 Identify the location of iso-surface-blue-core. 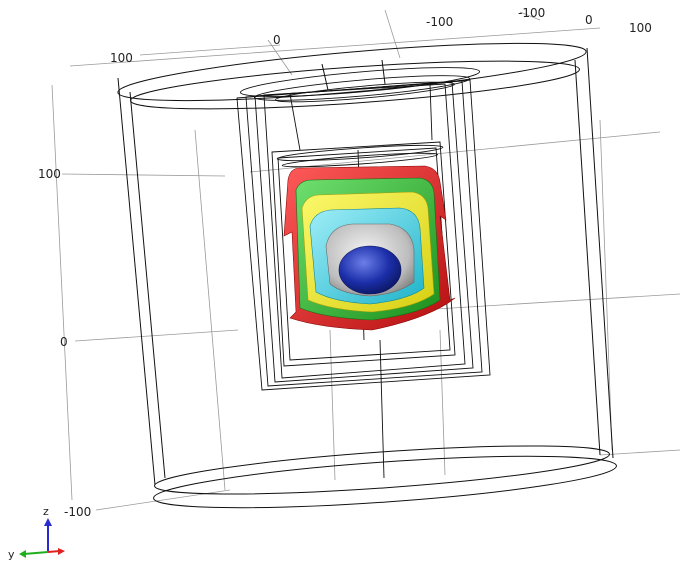
(370, 270).